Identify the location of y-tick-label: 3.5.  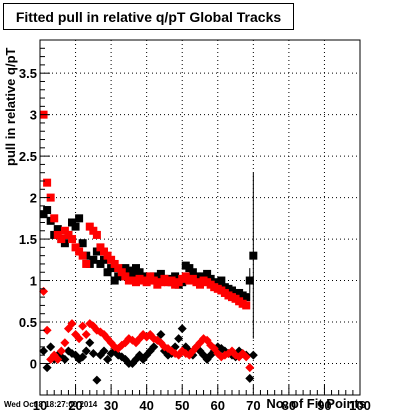
(28, 73).